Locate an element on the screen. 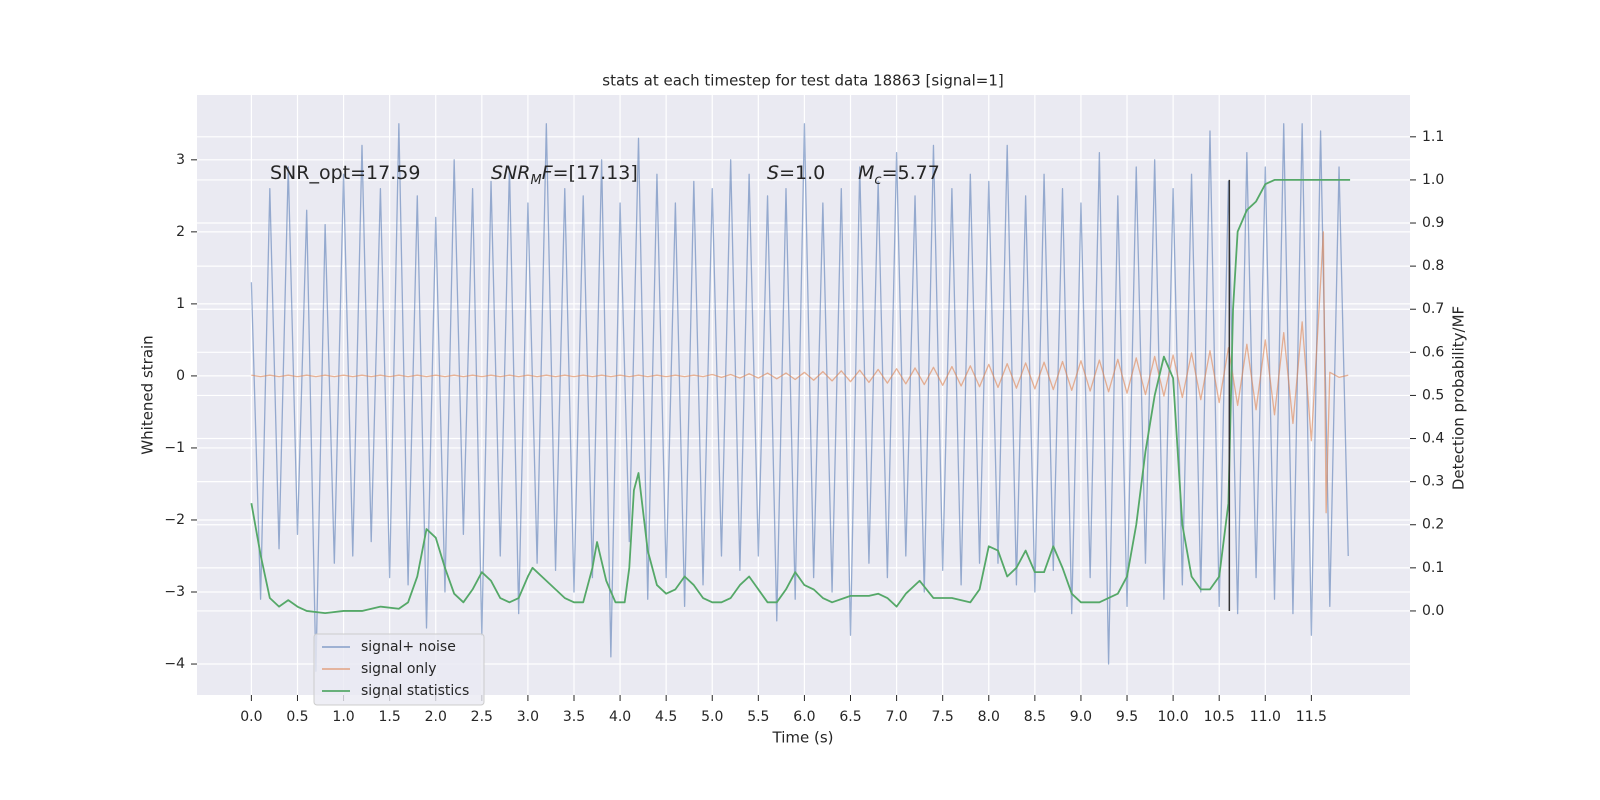  annotation-part: F is located at coordinates (548, 173).